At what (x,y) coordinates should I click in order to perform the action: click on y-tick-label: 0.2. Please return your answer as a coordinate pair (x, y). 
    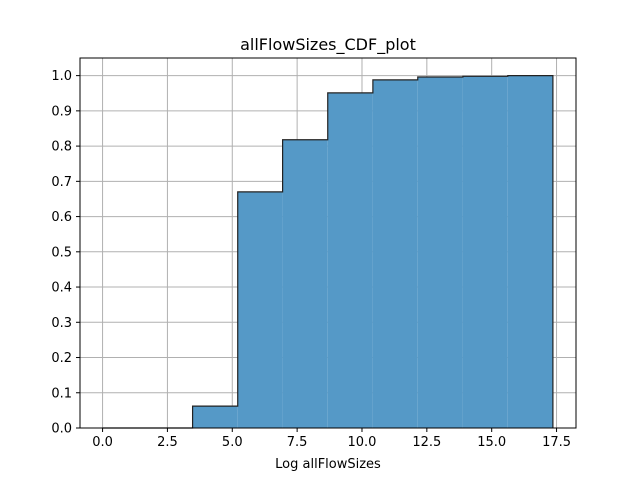
    Looking at the image, I should click on (61, 358).